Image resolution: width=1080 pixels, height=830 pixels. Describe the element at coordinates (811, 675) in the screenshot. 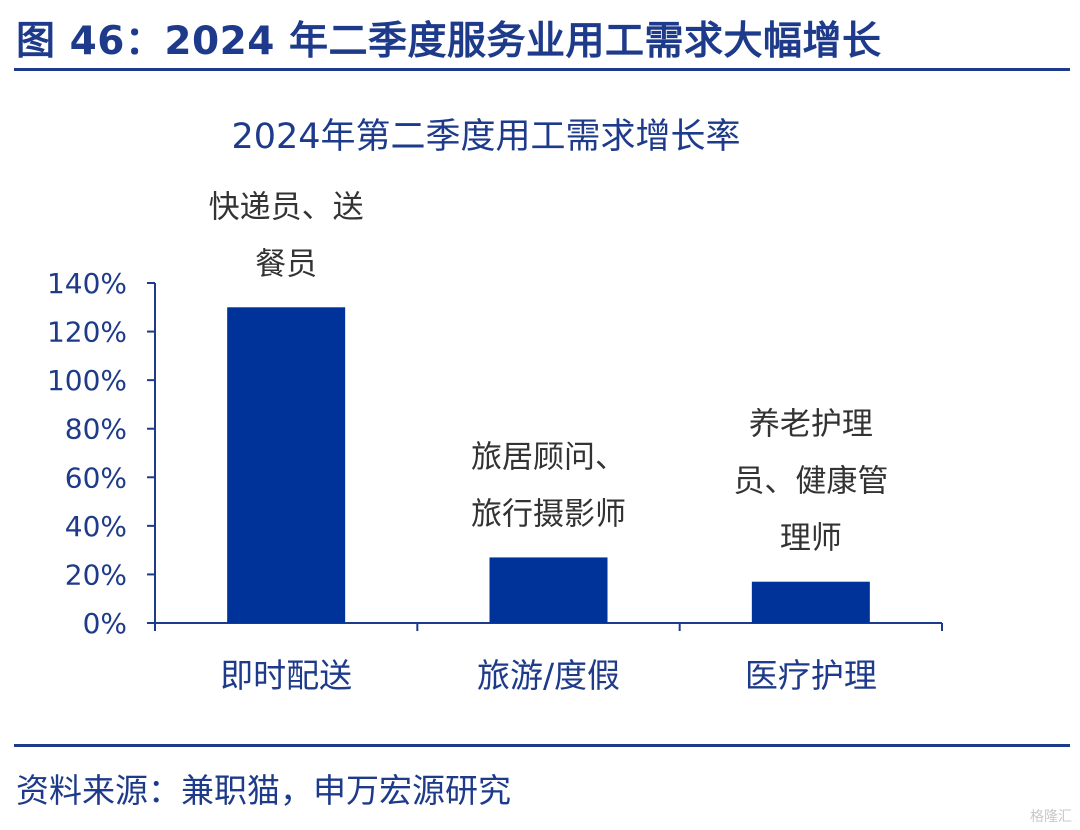

I see `x-category-label: 医疗护理` at that location.